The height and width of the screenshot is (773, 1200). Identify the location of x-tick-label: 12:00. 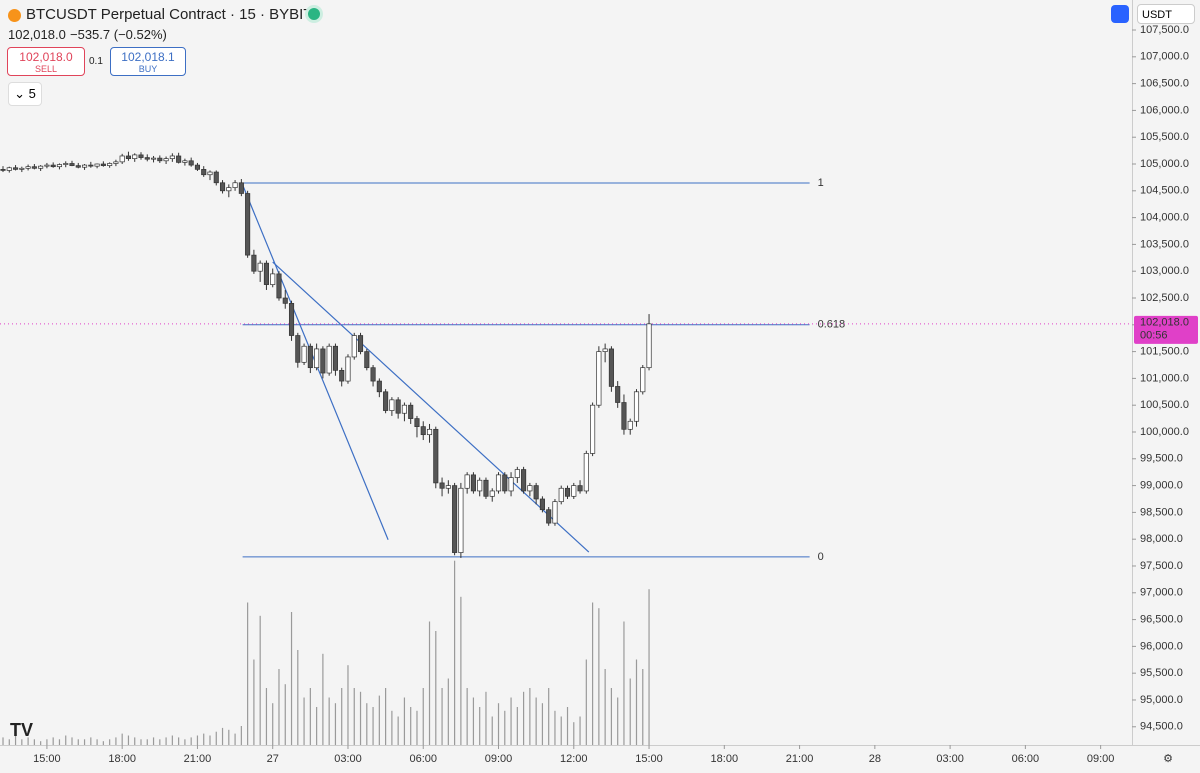
(574, 759).